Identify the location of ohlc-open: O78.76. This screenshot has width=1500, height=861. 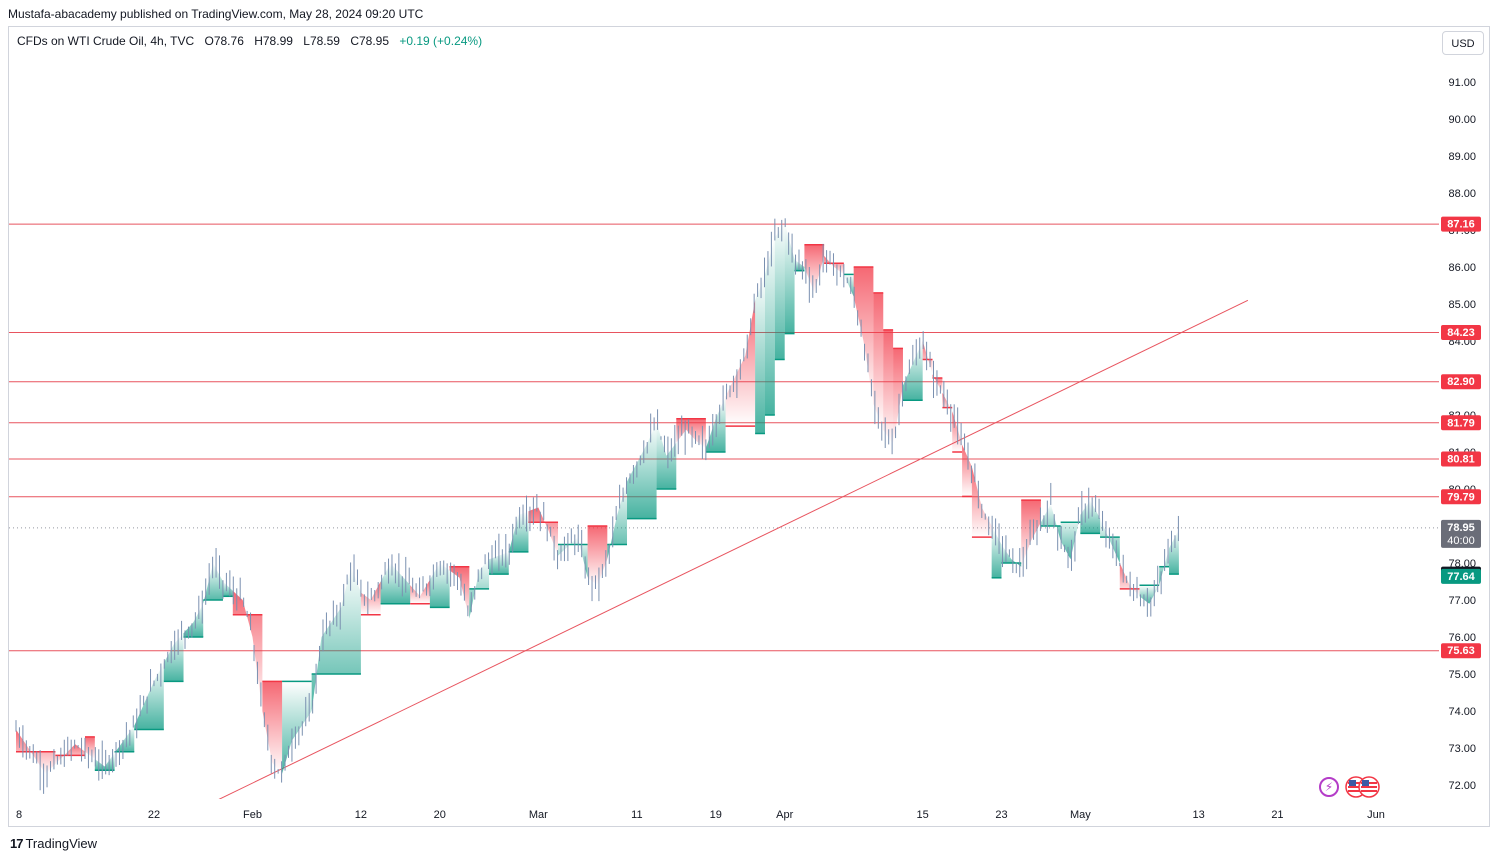
(224, 41).